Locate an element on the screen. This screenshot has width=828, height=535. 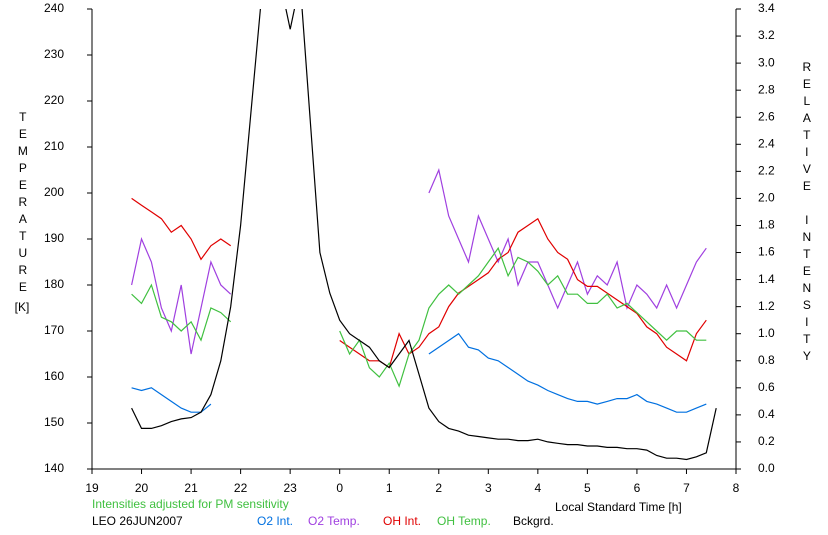
x-tick-label: 8 is located at coordinates (736, 488).